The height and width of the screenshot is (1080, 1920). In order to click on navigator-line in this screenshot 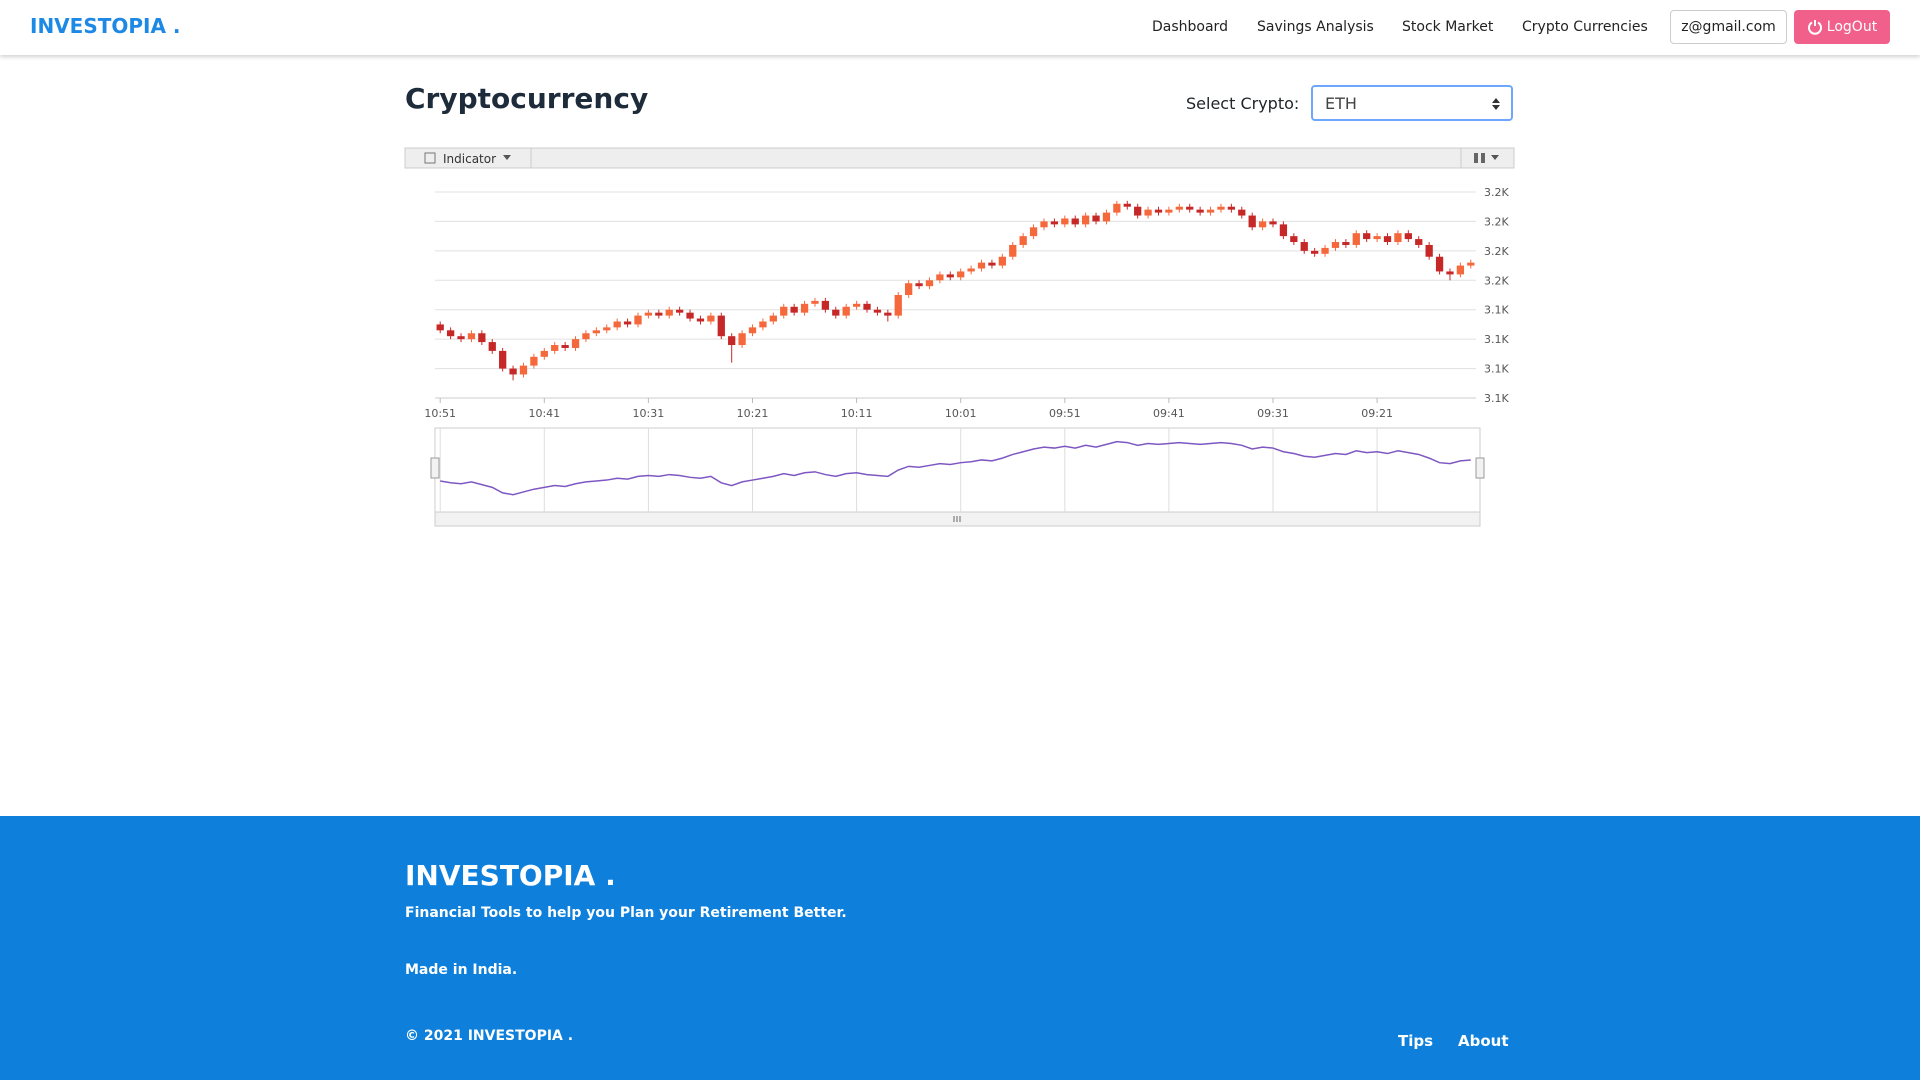, I will do `click(955, 468)`.